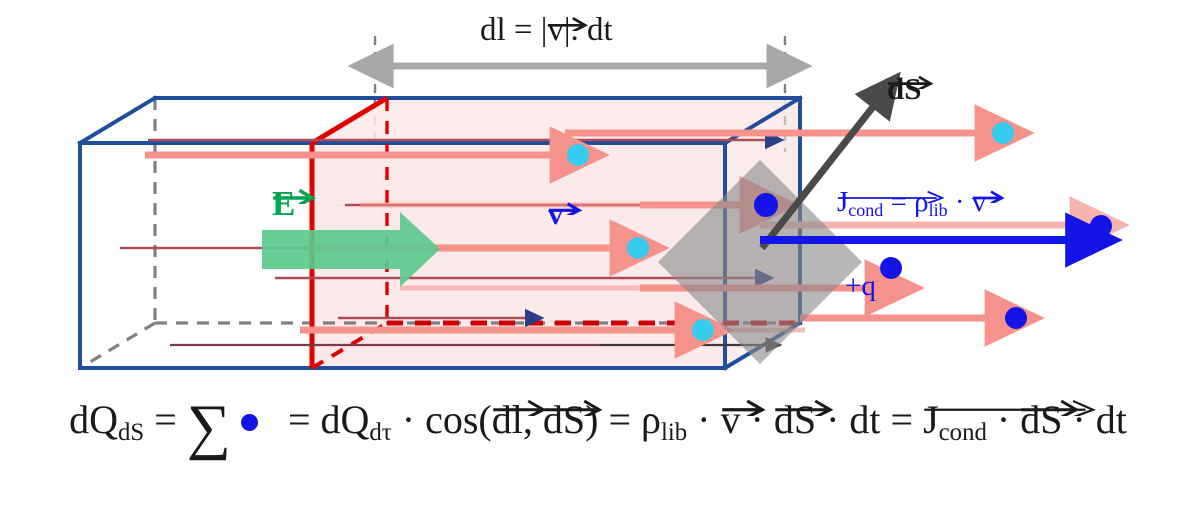 The width and height of the screenshot is (1196, 508). I want to click on eq-cdot-5: ·, so click(1003, 419).